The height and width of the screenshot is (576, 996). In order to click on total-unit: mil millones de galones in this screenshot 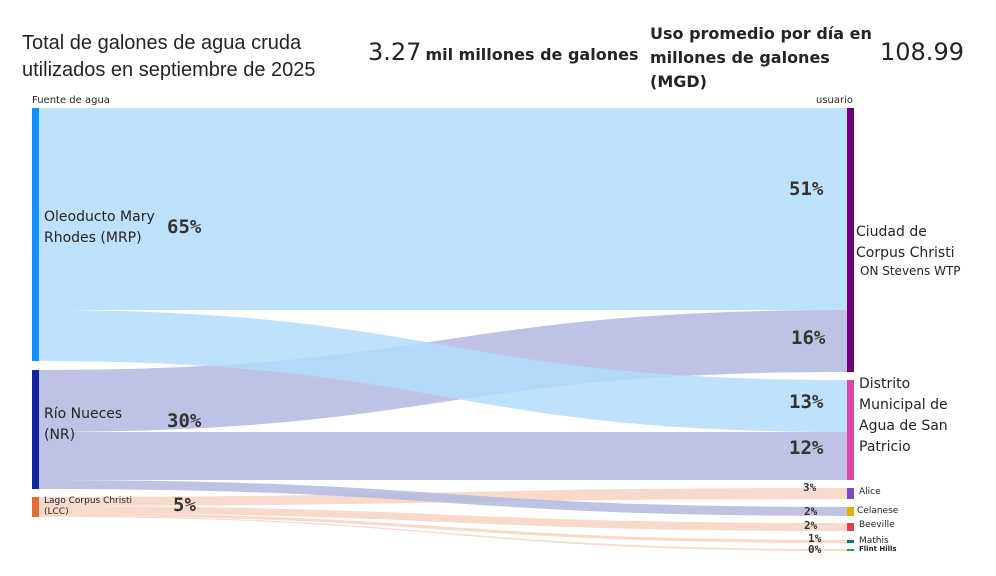, I will do `click(532, 54)`.